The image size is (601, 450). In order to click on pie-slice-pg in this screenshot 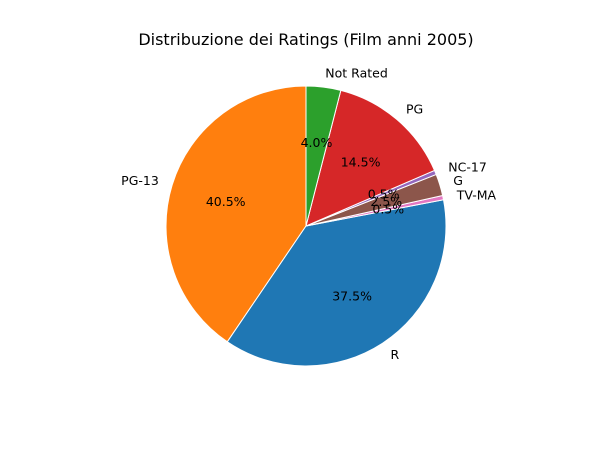, I will do `click(370, 158)`.